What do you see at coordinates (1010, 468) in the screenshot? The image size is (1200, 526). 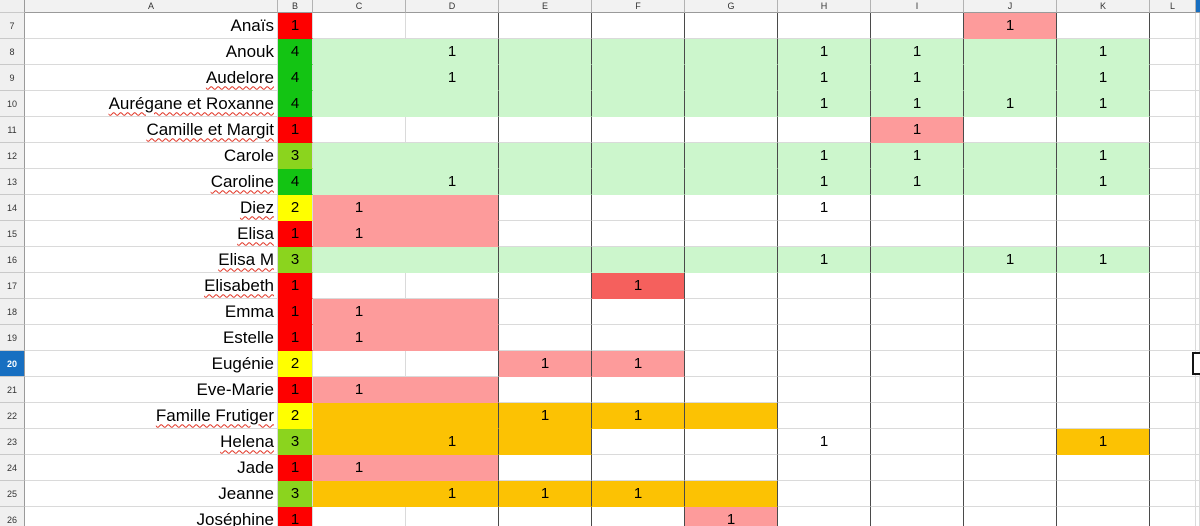 I see `cell-J24` at bounding box center [1010, 468].